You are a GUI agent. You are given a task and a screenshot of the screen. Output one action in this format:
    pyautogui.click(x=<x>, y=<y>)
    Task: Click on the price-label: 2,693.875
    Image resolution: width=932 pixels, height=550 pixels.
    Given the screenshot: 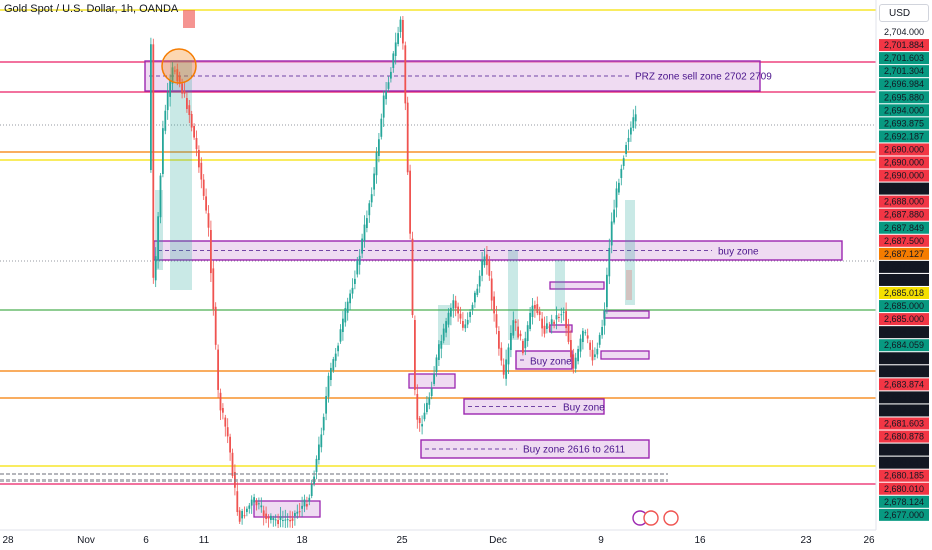 What is the action you would take?
    pyautogui.click(x=904, y=123)
    